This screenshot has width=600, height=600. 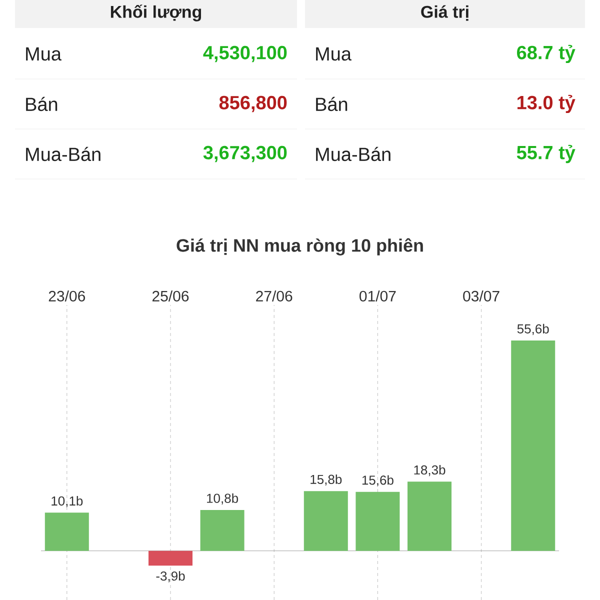 What do you see at coordinates (546, 54) in the screenshot?
I see `text: 68.7 tỷ` at bounding box center [546, 54].